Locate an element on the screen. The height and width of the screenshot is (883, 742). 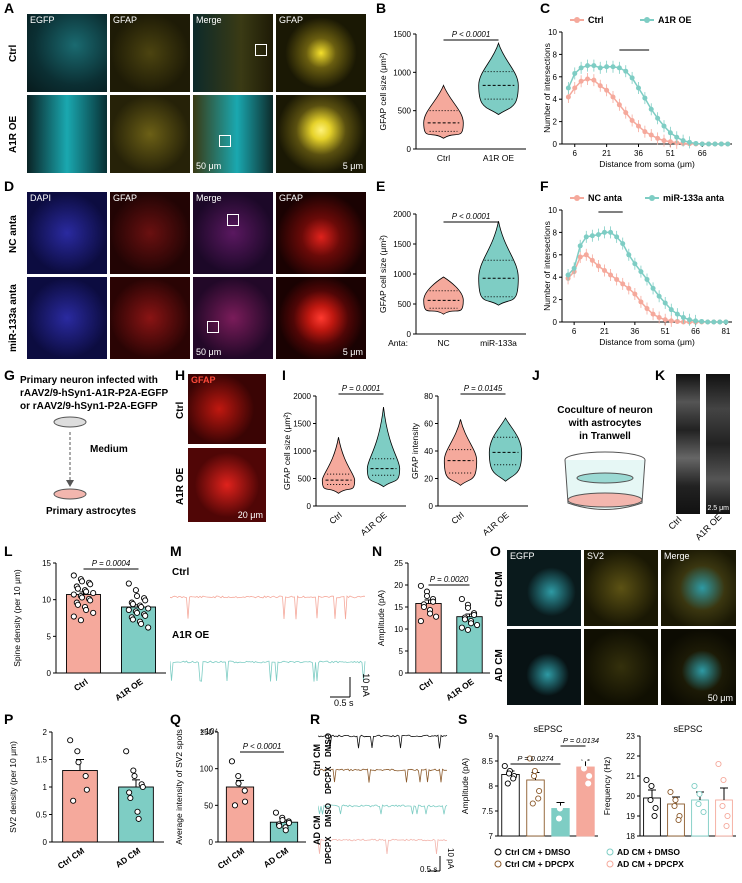
p-value: P = 0.0004 is located at coordinates (111, 563).